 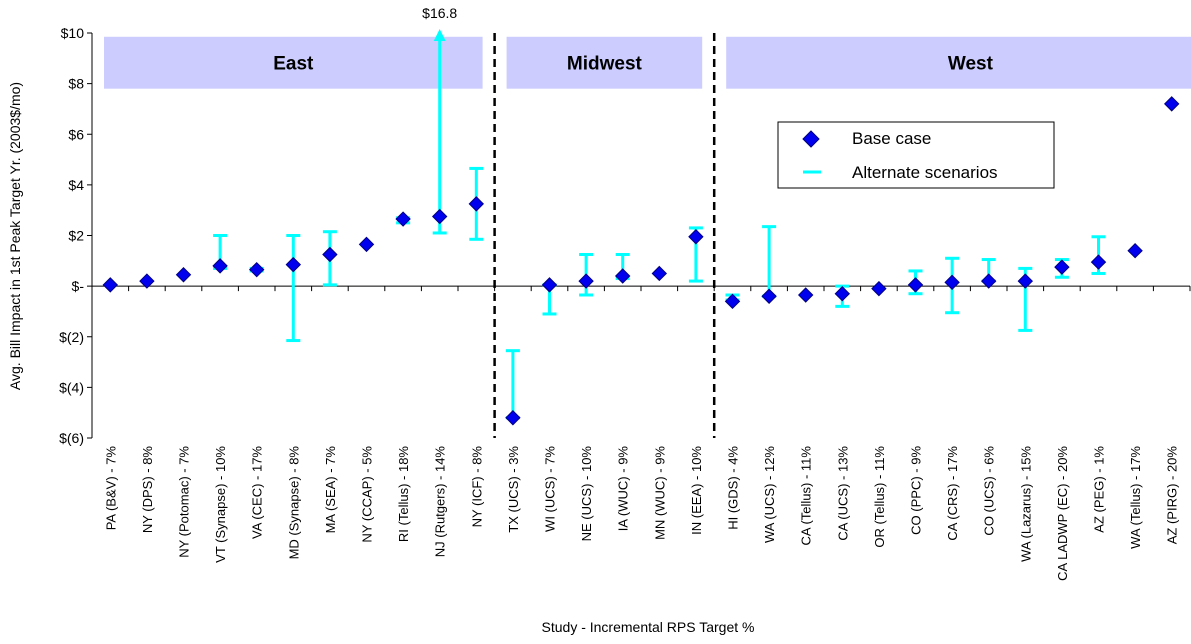 I want to click on legend: Base case Alternate scenarios, so click(x=916, y=155).